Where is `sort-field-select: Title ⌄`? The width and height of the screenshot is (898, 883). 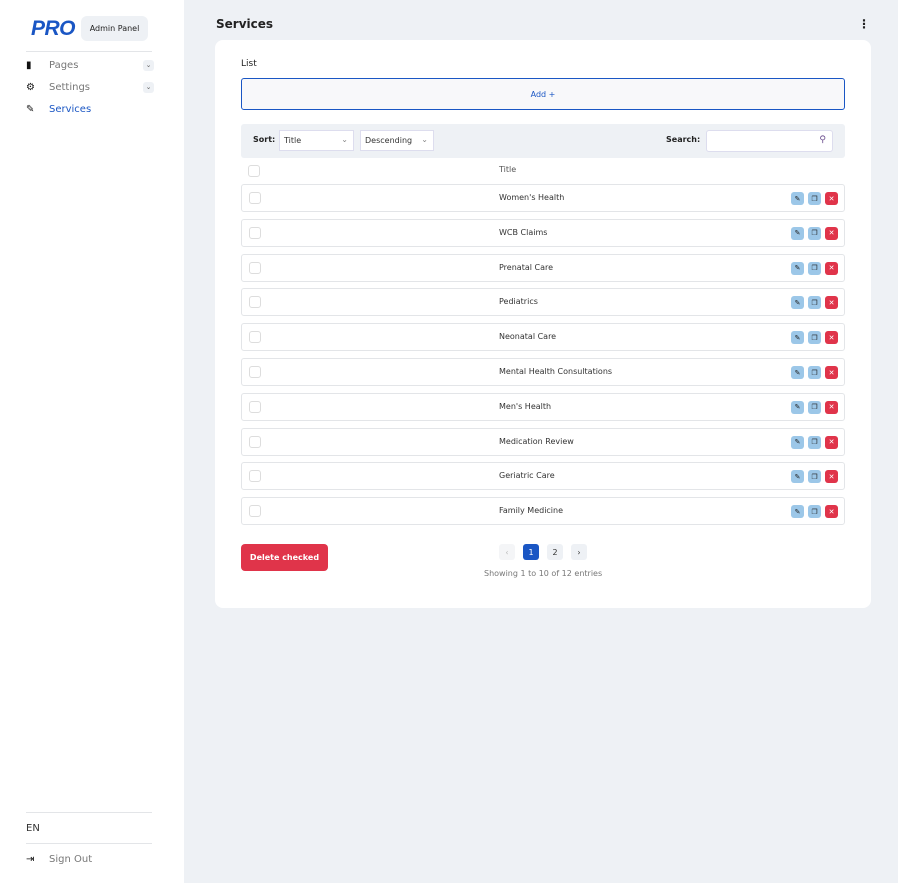 sort-field-select: Title ⌄ is located at coordinates (316, 140).